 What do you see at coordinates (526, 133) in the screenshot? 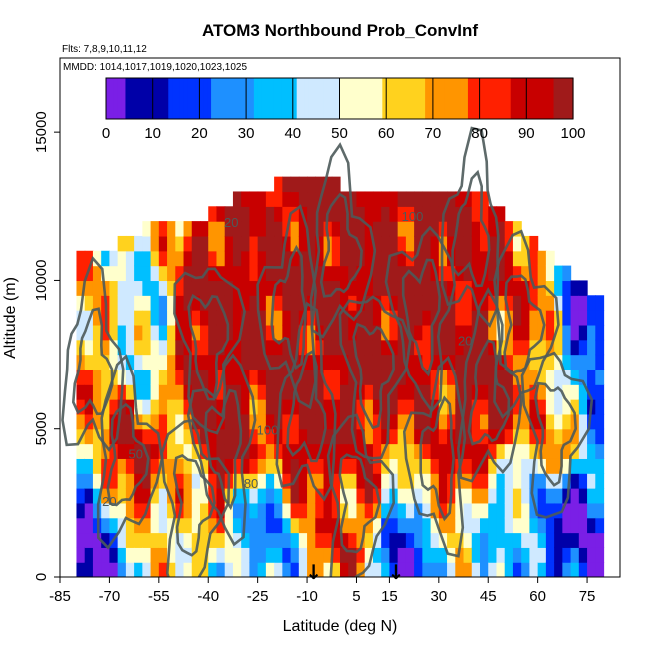
I see `colorbar-tick-label: 90` at bounding box center [526, 133].